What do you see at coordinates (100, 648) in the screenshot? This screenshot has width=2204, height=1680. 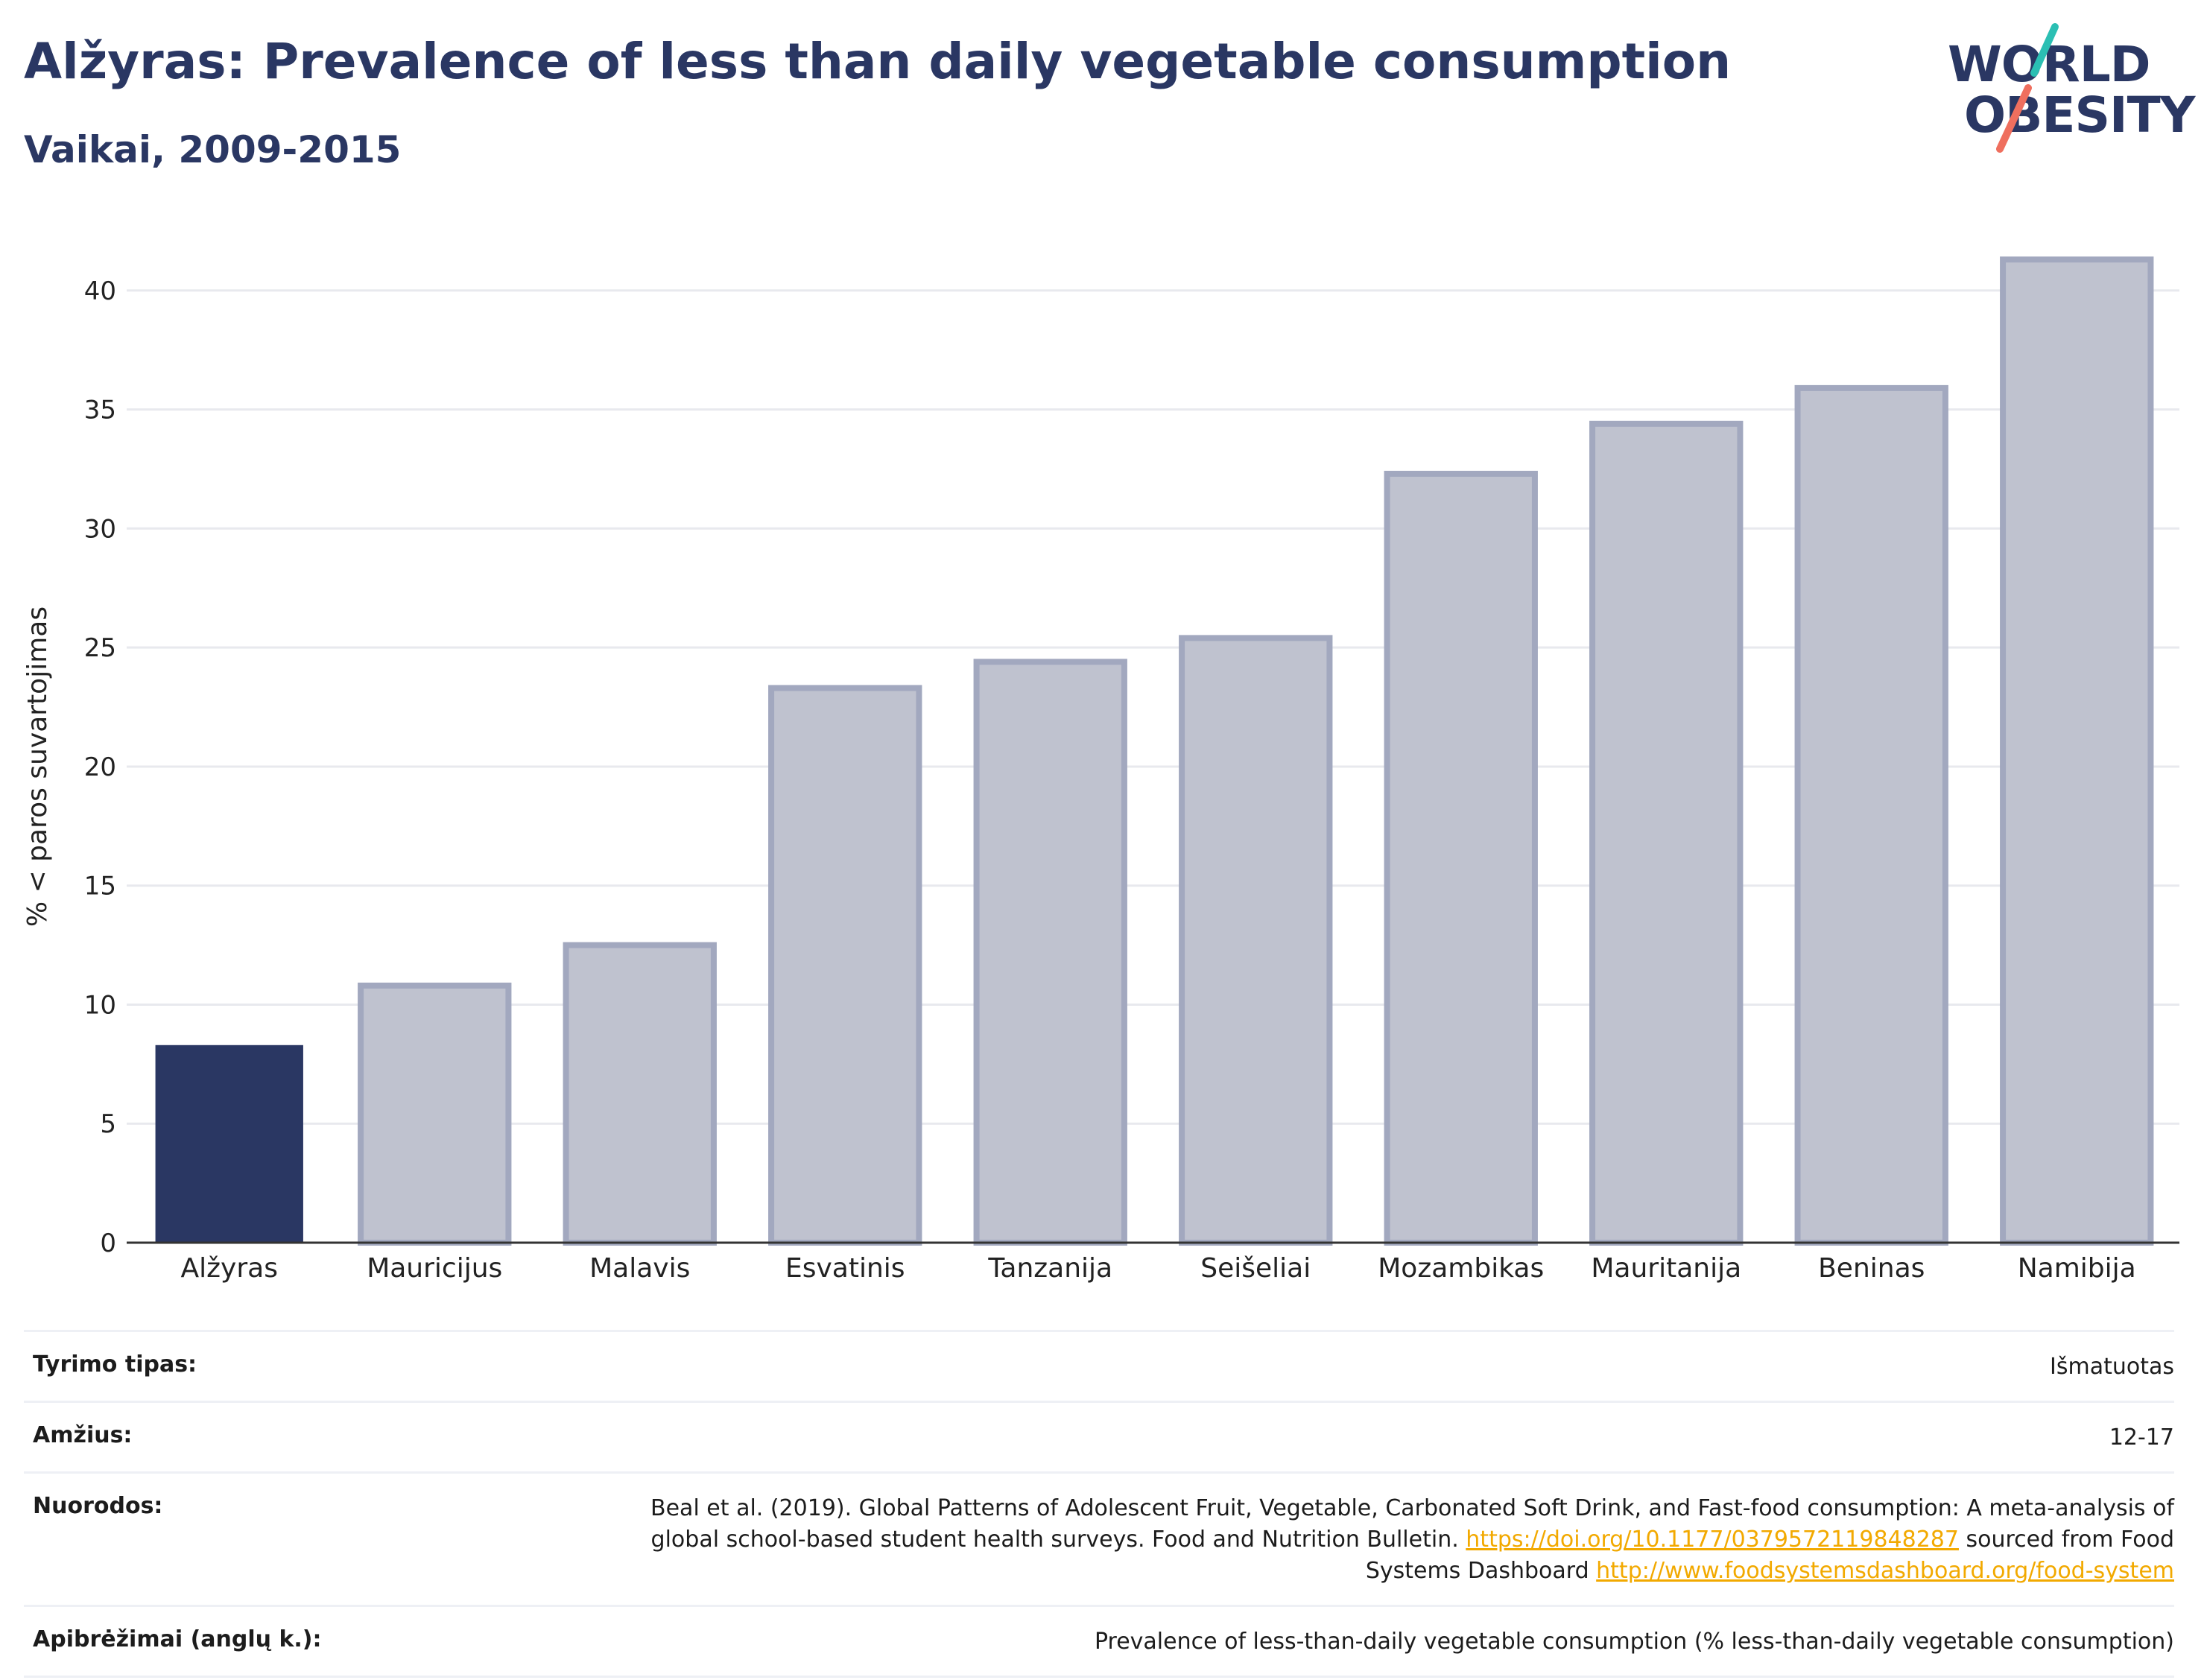 I see `y-tick-label: 25` at bounding box center [100, 648].